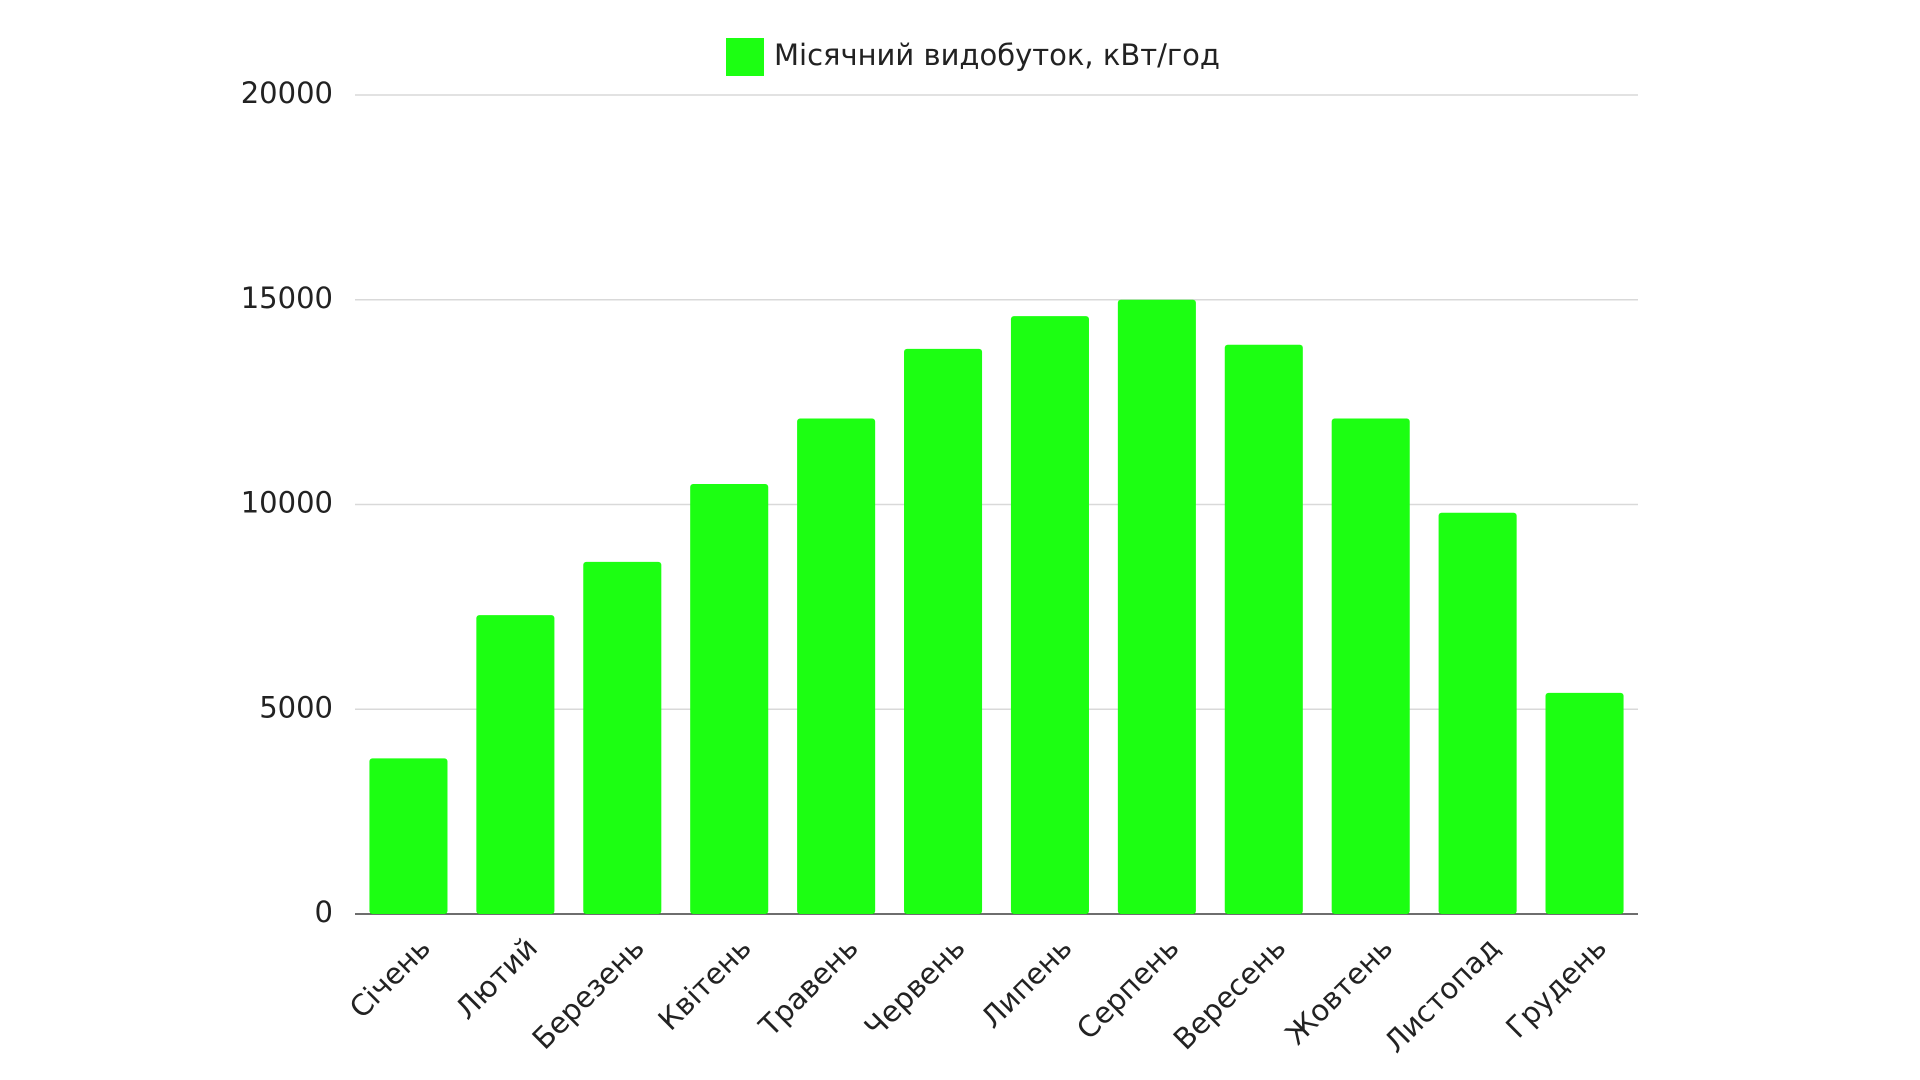 This screenshot has width=1920, height=1080. What do you see at coordinates (287, 298) in the screenshot?
I see `y-tick-label: 15000` at bounding box center [287, 298].